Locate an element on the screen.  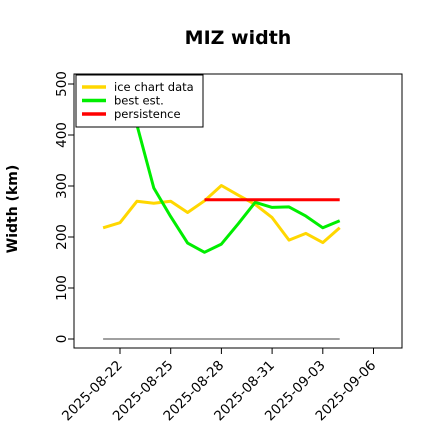
chart-title: MIZ width is located at coordinates (238, 38).